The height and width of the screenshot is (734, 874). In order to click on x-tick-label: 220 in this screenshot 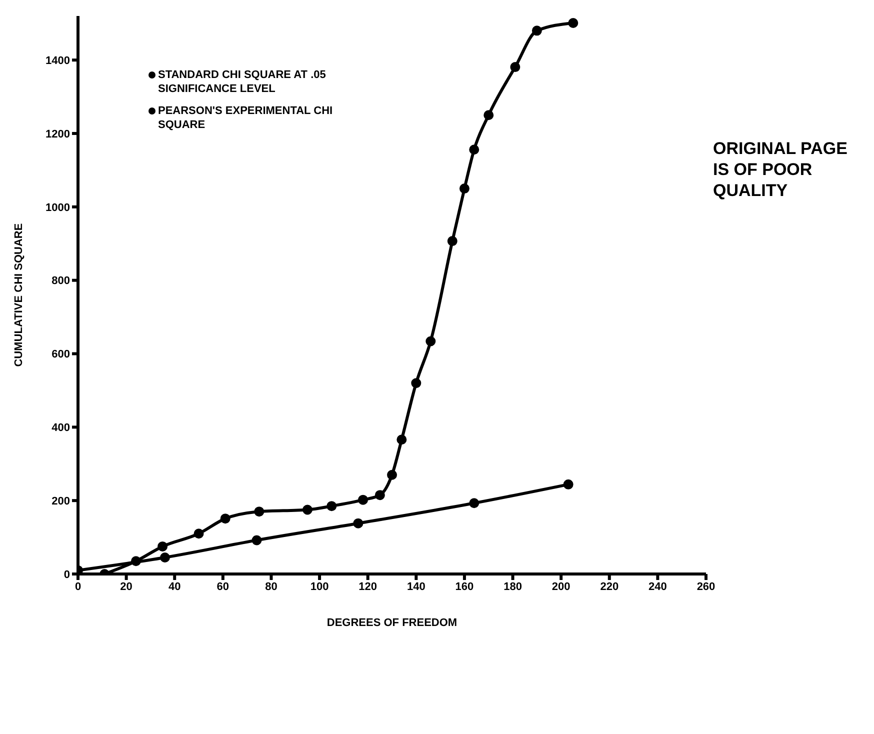, I will do `click(609, 586)`.